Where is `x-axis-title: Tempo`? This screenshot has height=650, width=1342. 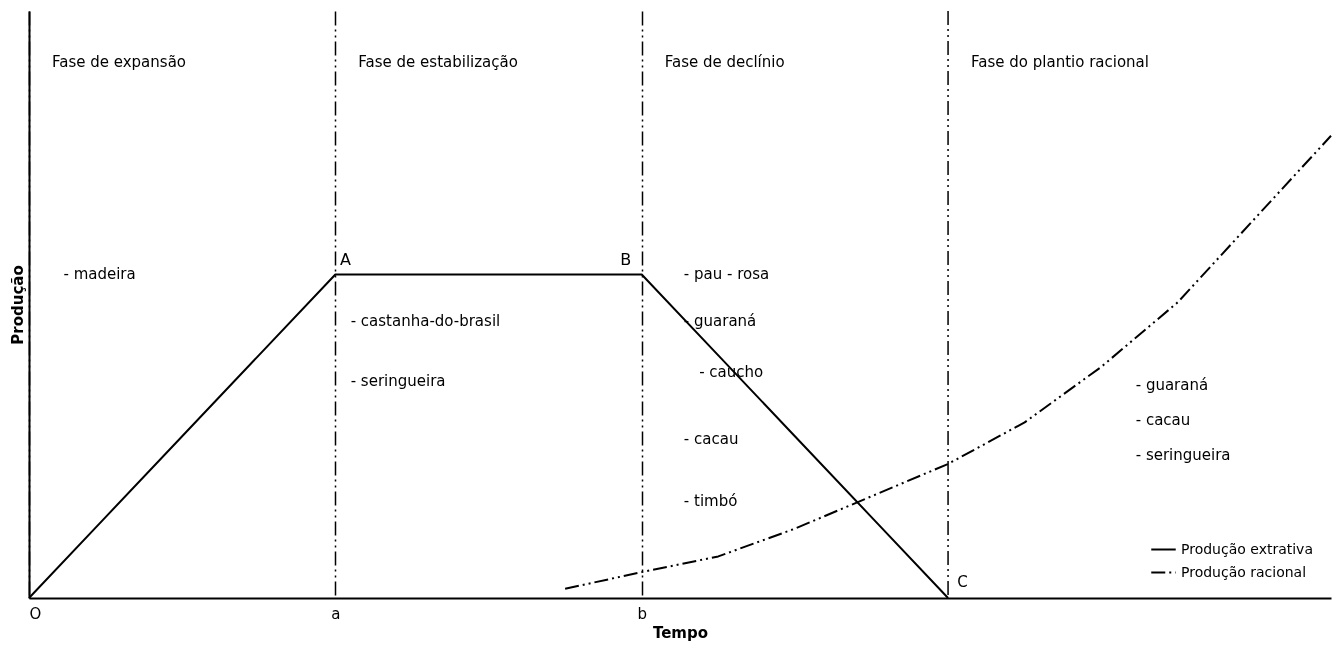
x-axis-title: Tempo is located at coordinates (680, 632).